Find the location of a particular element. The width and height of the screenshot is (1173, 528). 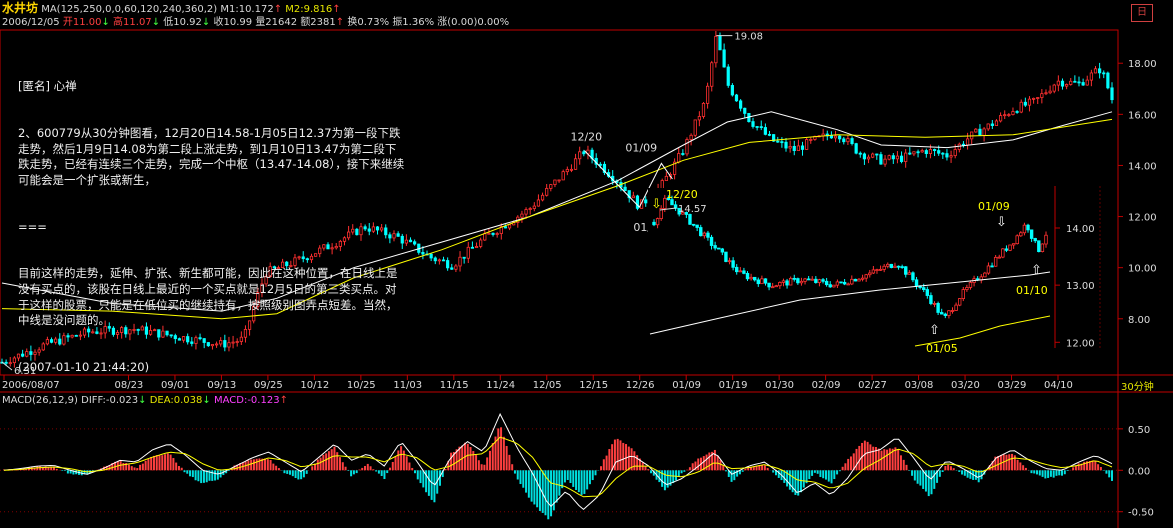

macd-tick-label: 0.00 is located at coordinates (1139, 471).